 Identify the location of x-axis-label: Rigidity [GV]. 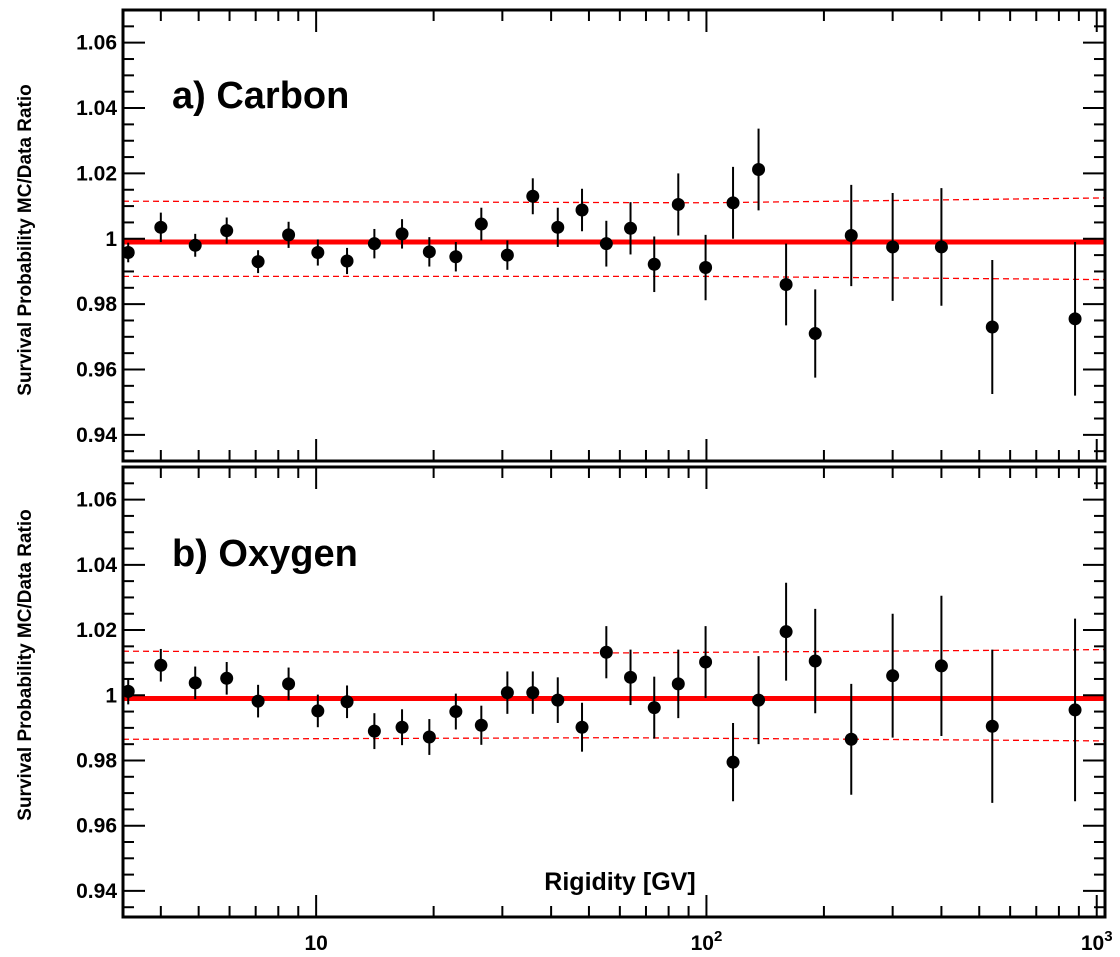
(619, 882).